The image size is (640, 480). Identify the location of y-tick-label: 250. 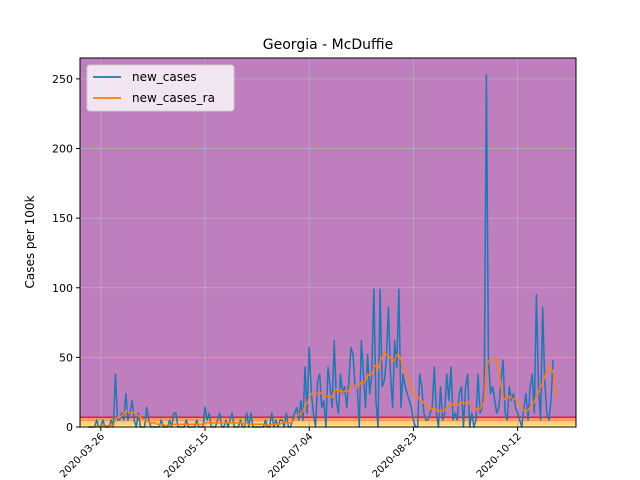
(62, 79).